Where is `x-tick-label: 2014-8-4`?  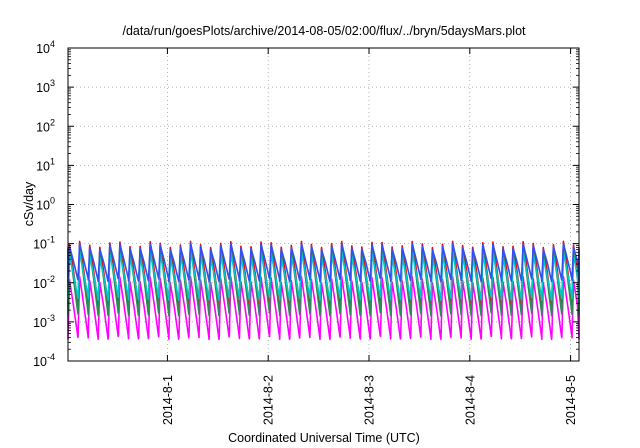 x-tick-label: 2014-8-4 is located at coordinates (470, 400).